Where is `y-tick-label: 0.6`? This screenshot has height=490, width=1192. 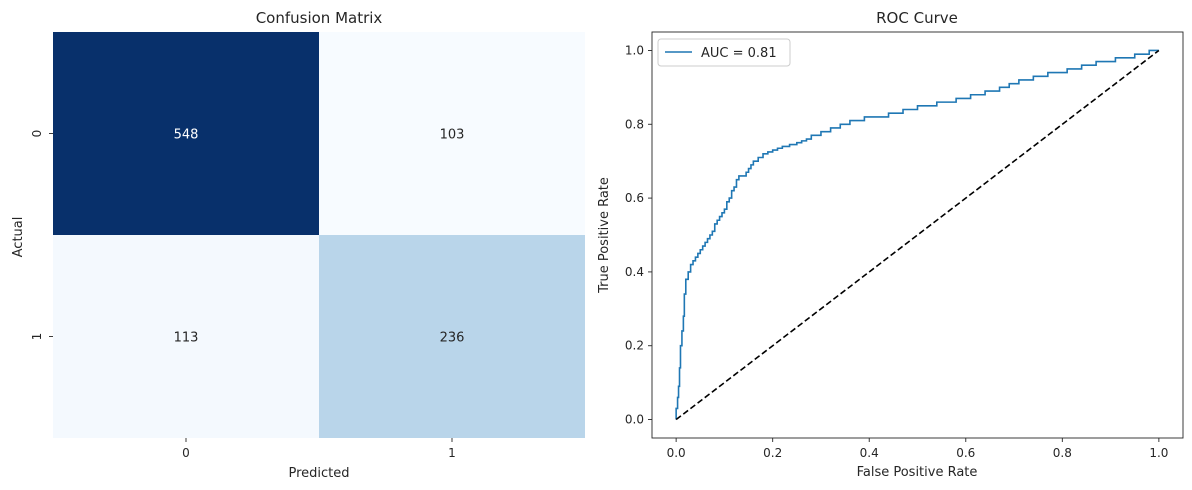 y-tick-label: 0.6 is located at coordinates (634, 198).